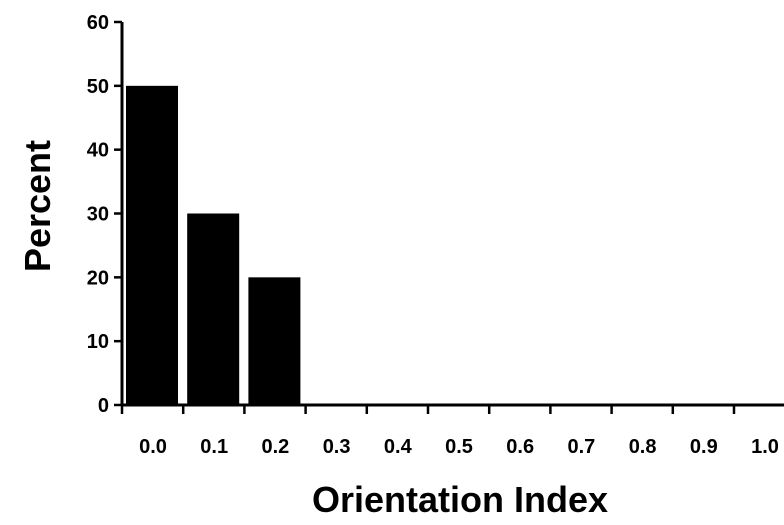 The width and height of the screenshot is (784, 525). Describe the element at coordinates (98, 215) in the screenshot. I see `y-tick-label: 30` at that location.